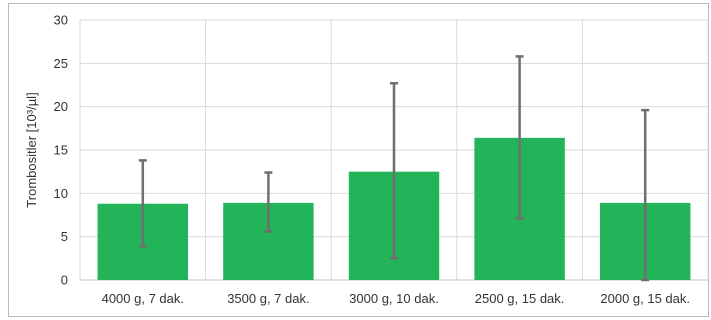 Image resolution: width=711 pixels, height=320 pixels. Describe the element at coordinates (394, 298) in the screenshot. I see `x-tick-label: 3000 g, 10 dak.` at that location.